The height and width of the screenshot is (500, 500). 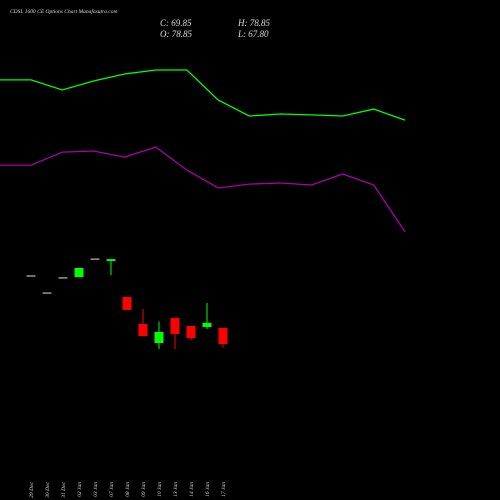 What do you see at coordinates (176, 23) in the screenshot?
I see `ohlc-close: C: 69.85` at bounding box center [176, 23].